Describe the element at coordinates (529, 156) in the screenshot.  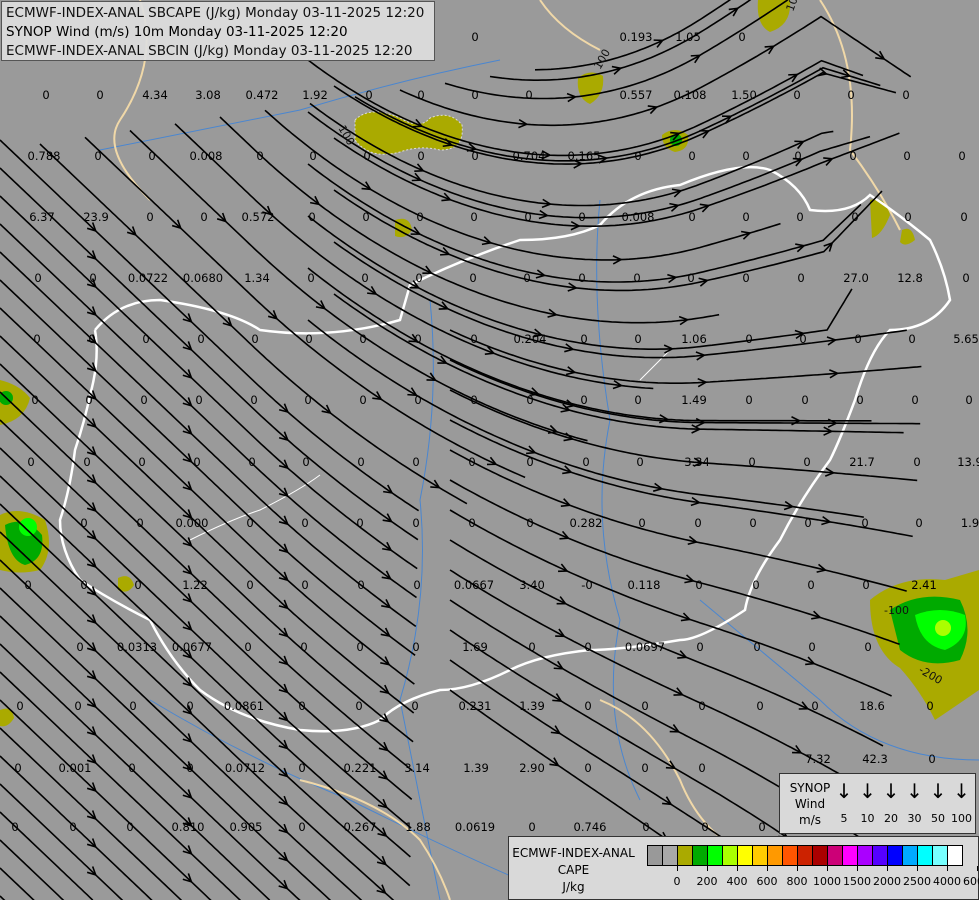
I see `station-value: 0.704` at that location.